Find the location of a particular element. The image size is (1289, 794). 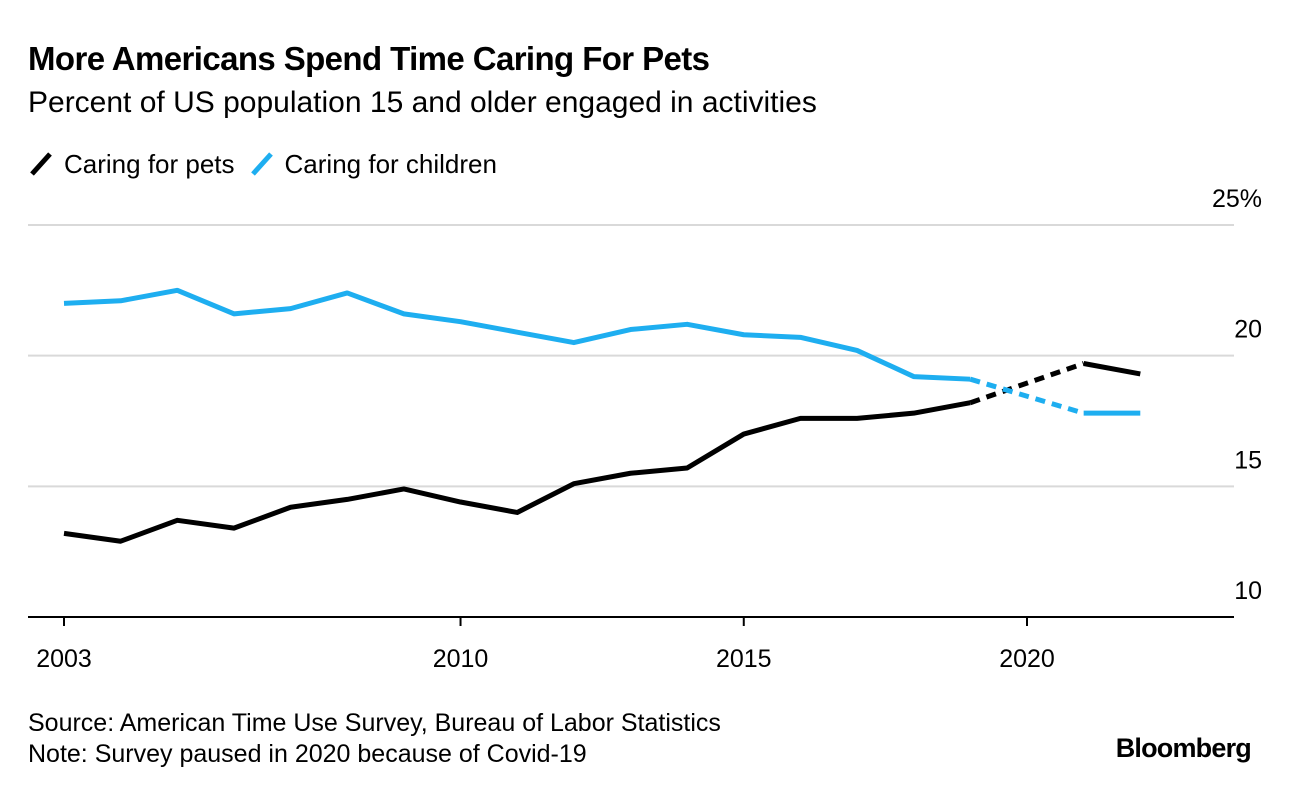

y-tick-label-20: 20 is located at coordinates (1248, 330).